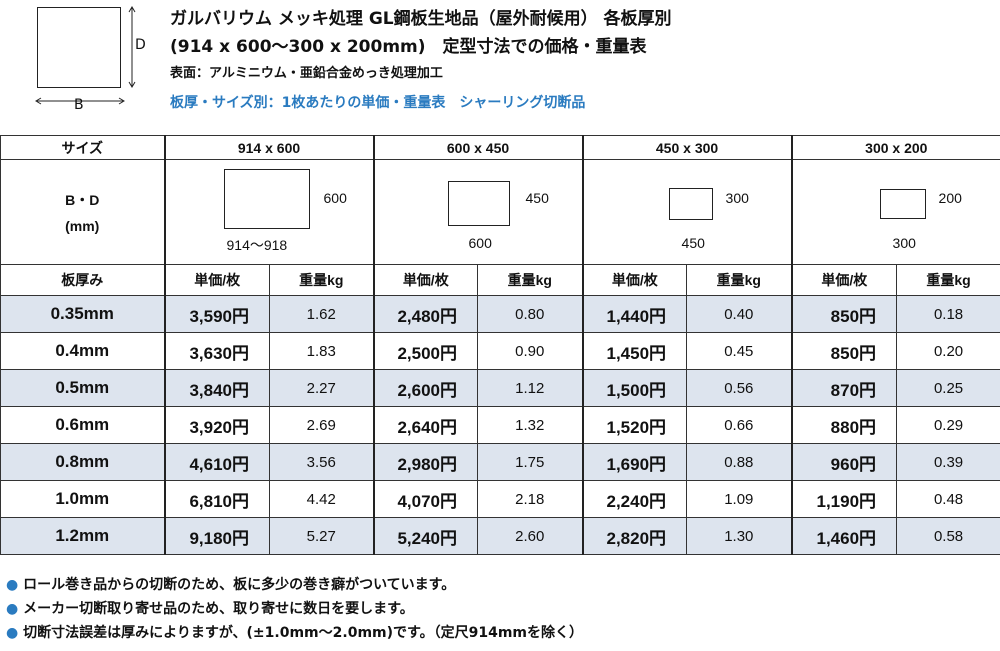 The image size is (1000, 651). Describe the element at coordinates (425, 462) in the screenshot. I see `unit-price-cell: 2,980円` at that location.